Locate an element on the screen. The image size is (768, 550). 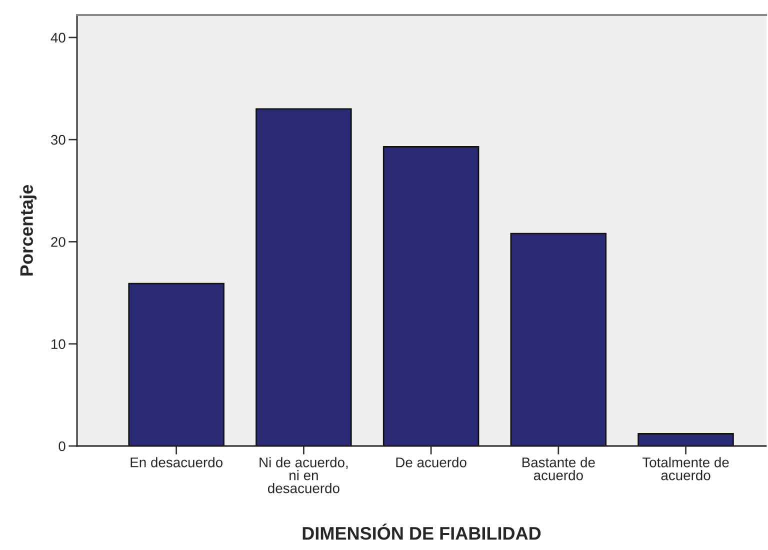
x-tick-label: En desacuerdo is located at coordinates (176, 462).